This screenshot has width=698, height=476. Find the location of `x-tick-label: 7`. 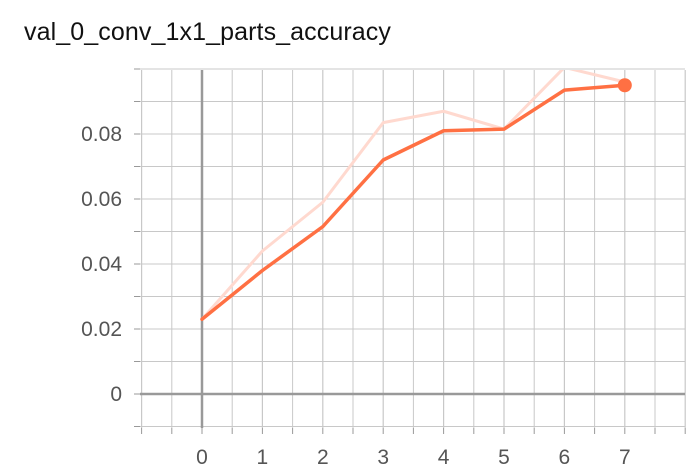

x-tick-label: 7 is located at coordinates (625, 457).